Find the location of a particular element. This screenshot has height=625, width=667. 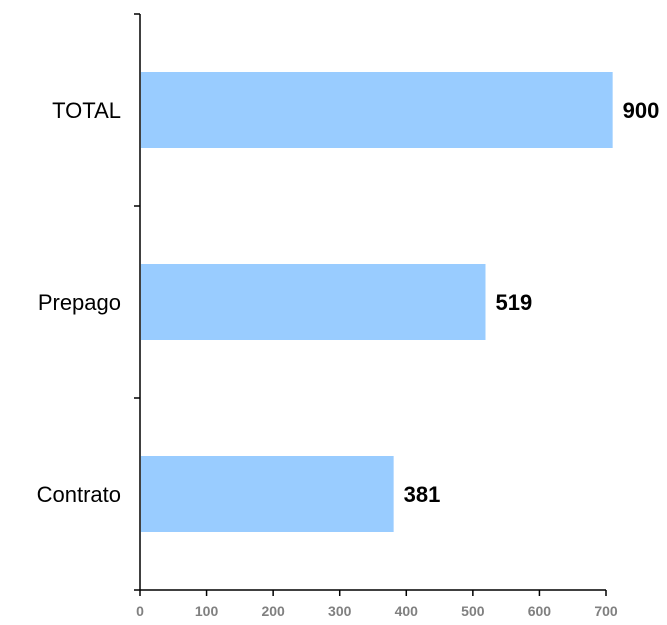

x-tick-label: 600 is located at coordinates (540, 611).